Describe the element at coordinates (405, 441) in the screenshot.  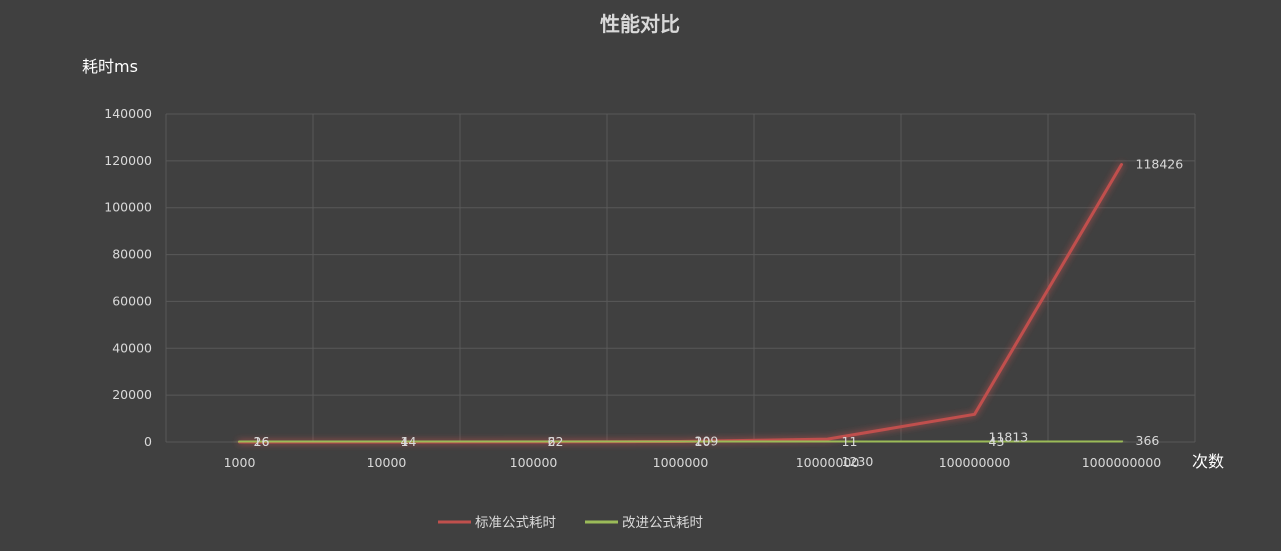
I see `data-label: 4` at that location.